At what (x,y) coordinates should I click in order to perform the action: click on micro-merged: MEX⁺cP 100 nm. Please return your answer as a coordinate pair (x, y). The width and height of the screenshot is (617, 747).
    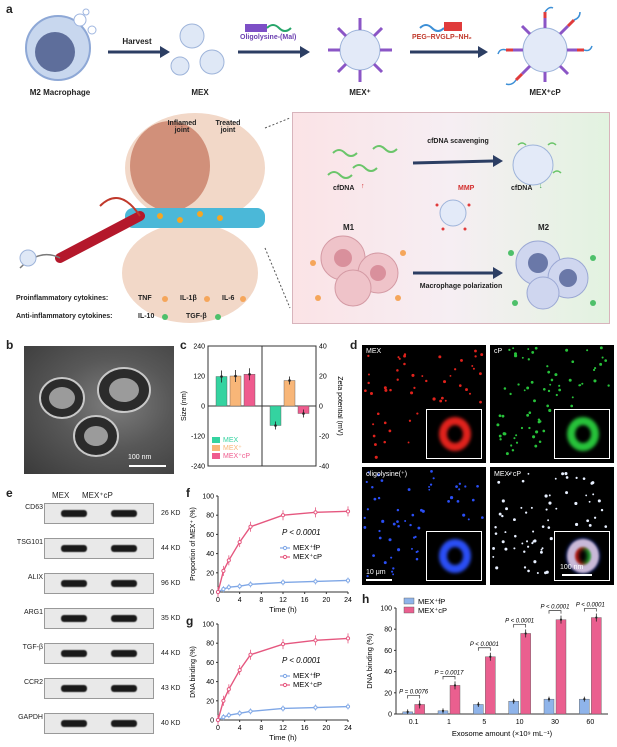
    Looking at the image, I should click on (552, 526).